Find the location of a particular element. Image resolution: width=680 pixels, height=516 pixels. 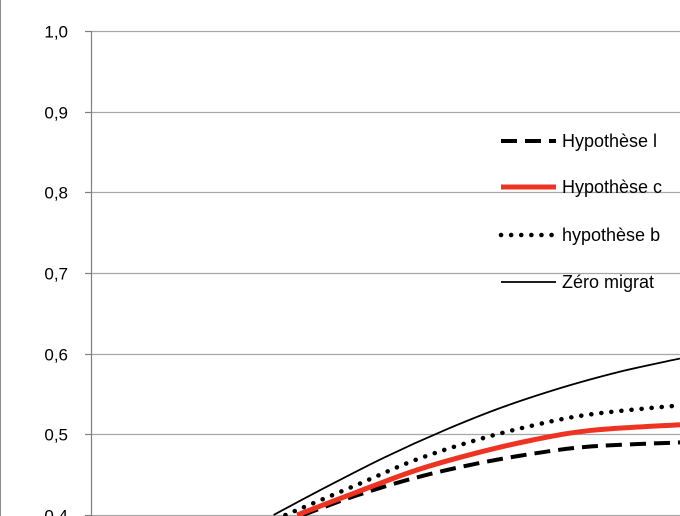

y-tick-labels: 1,0 0,9 0,8 0,7 0,6 0,5 0,4 is located at coordinates (56, 269).